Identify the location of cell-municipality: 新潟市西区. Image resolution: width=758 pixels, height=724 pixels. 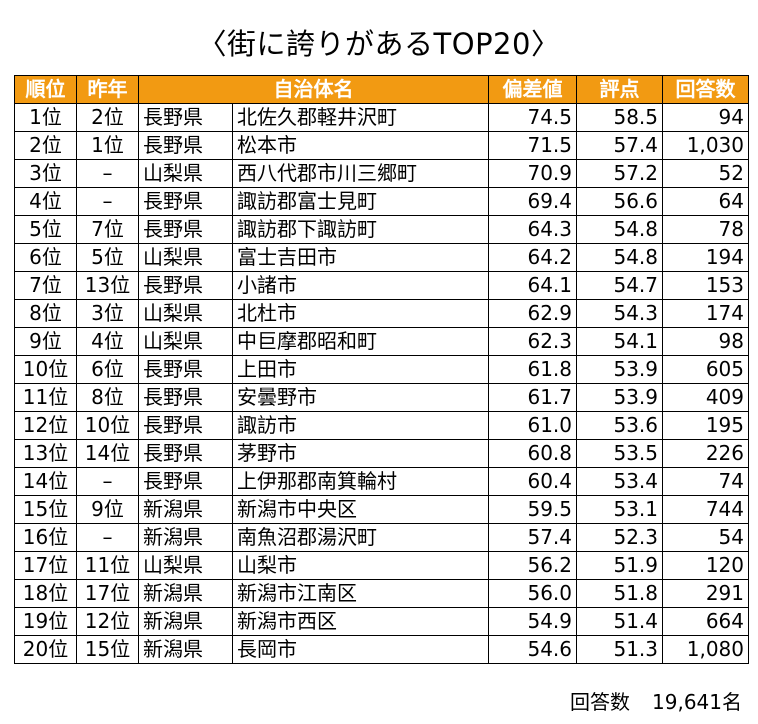
(360, 621).